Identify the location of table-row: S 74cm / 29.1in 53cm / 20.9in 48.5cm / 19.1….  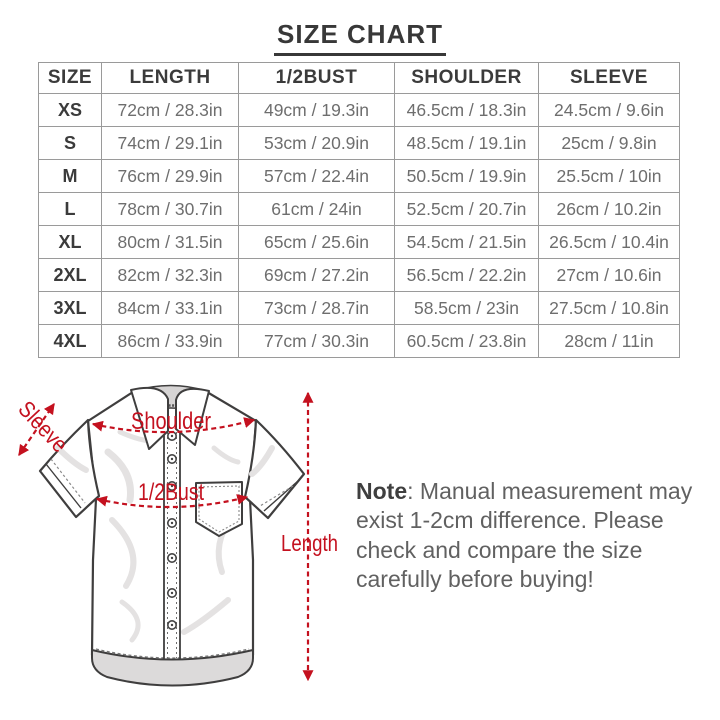
(359, 143).